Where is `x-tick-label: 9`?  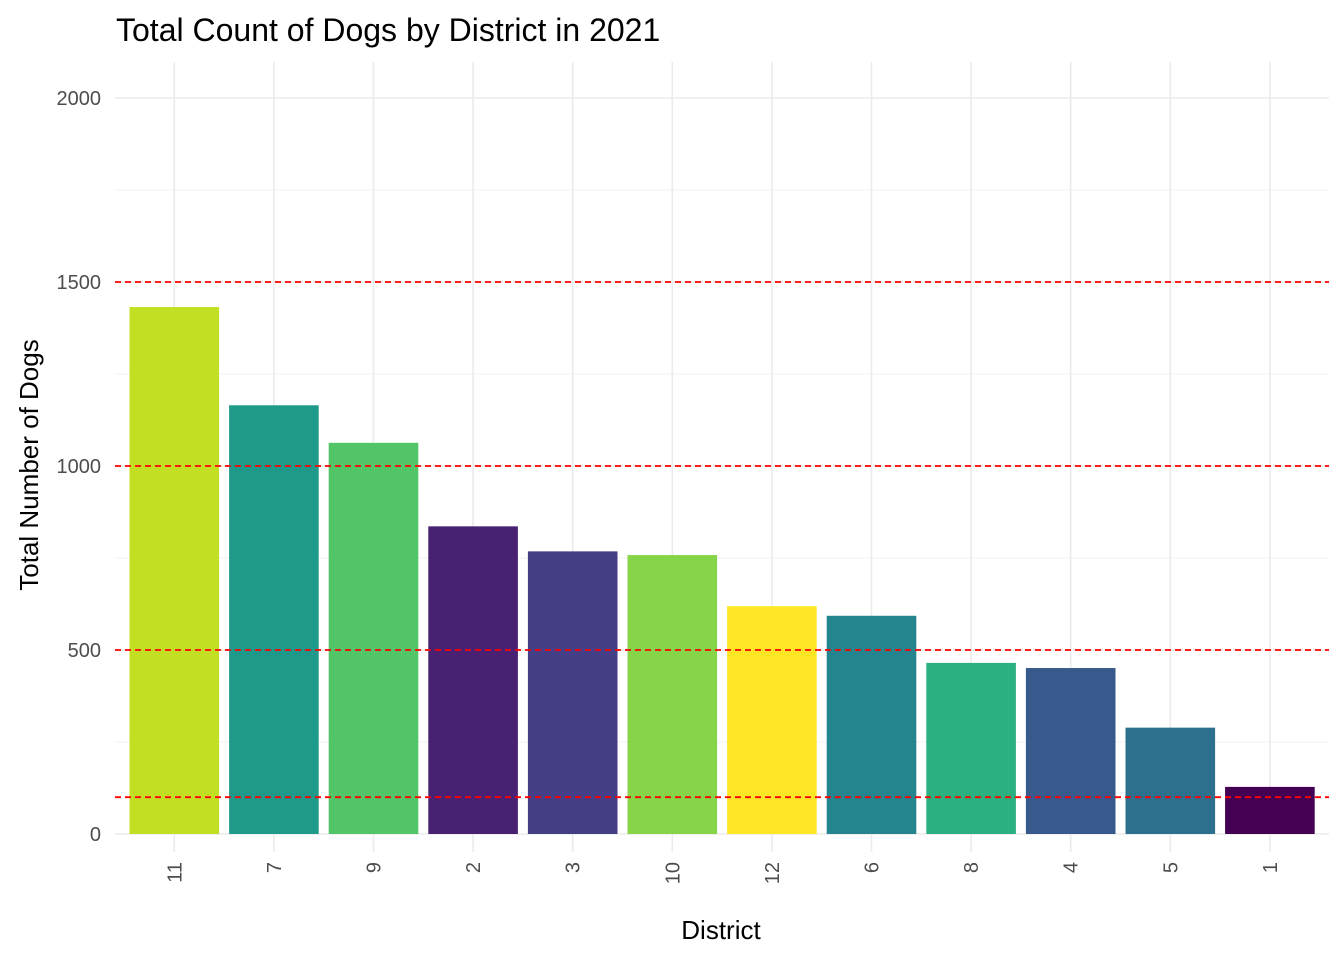
x-tick-label: 9 is located at coordinates (375, 867).